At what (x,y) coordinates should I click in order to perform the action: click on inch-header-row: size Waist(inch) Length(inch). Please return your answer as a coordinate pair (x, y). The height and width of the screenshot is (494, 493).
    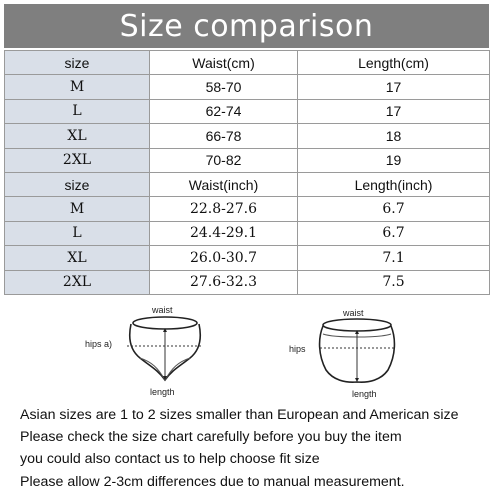
    Looking at the image, I should click on (247, 184).